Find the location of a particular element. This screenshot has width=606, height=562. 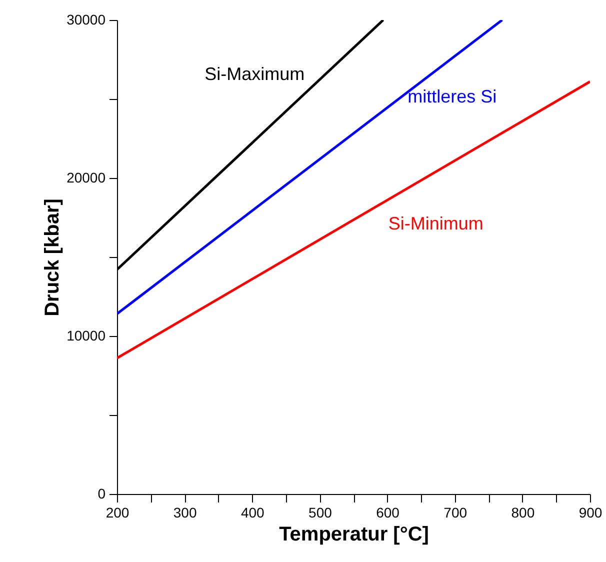

x-tick-label: 200 is located at coordinates (118, 512).